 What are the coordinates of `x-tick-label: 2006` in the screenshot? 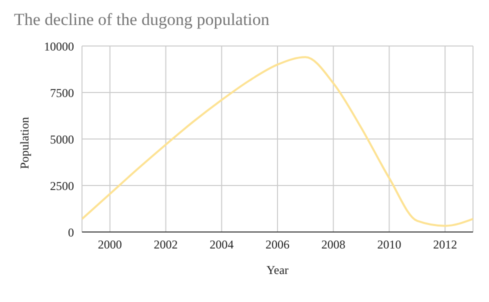 It's located at (278, 245).